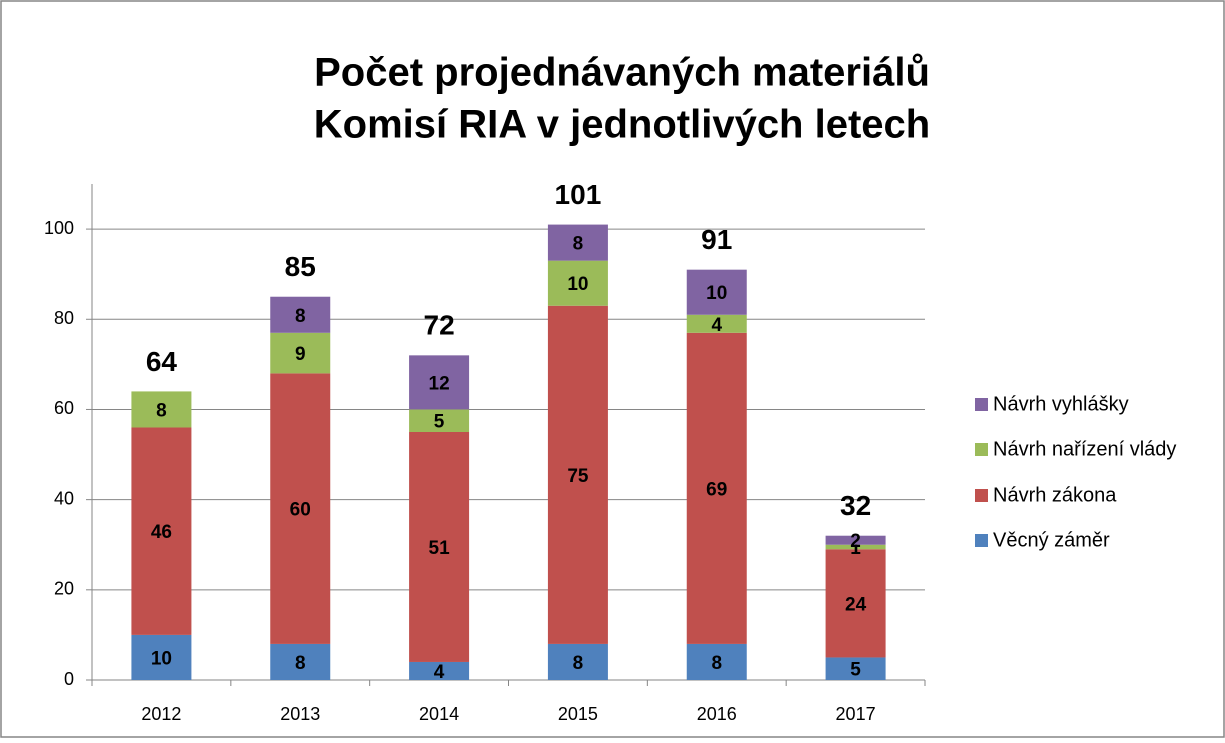 The height and width of the screenshot is (743, 1225). I want to click on total-label: 85, so click(300, 266).